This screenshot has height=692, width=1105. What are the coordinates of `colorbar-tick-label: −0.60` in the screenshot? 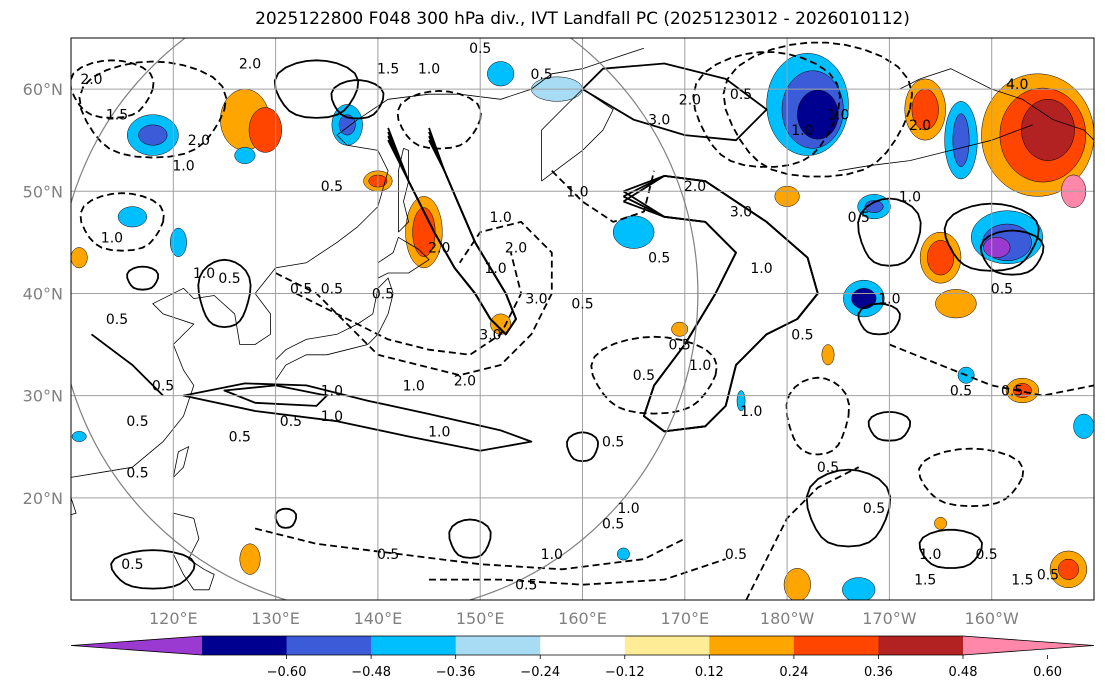 It's located at (287, 672).